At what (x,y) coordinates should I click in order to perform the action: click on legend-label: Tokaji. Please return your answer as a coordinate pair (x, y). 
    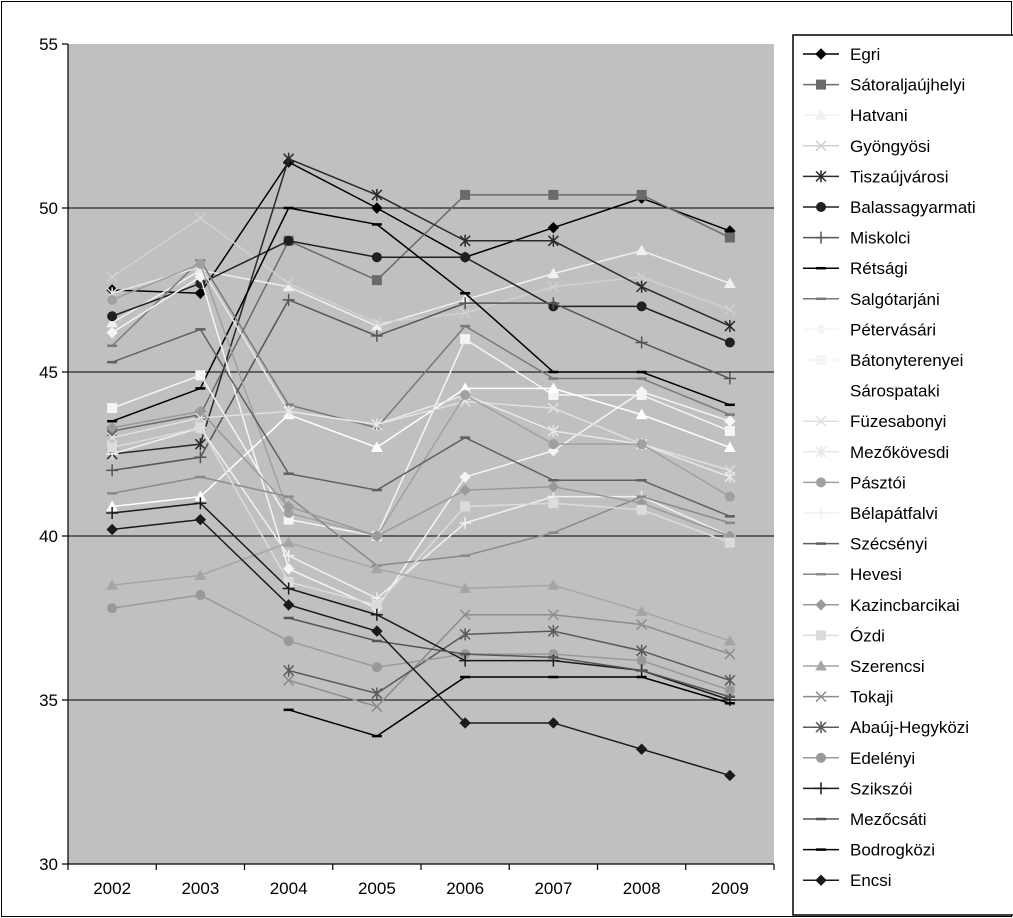
    Looking at the image, I should click on (871, 697).